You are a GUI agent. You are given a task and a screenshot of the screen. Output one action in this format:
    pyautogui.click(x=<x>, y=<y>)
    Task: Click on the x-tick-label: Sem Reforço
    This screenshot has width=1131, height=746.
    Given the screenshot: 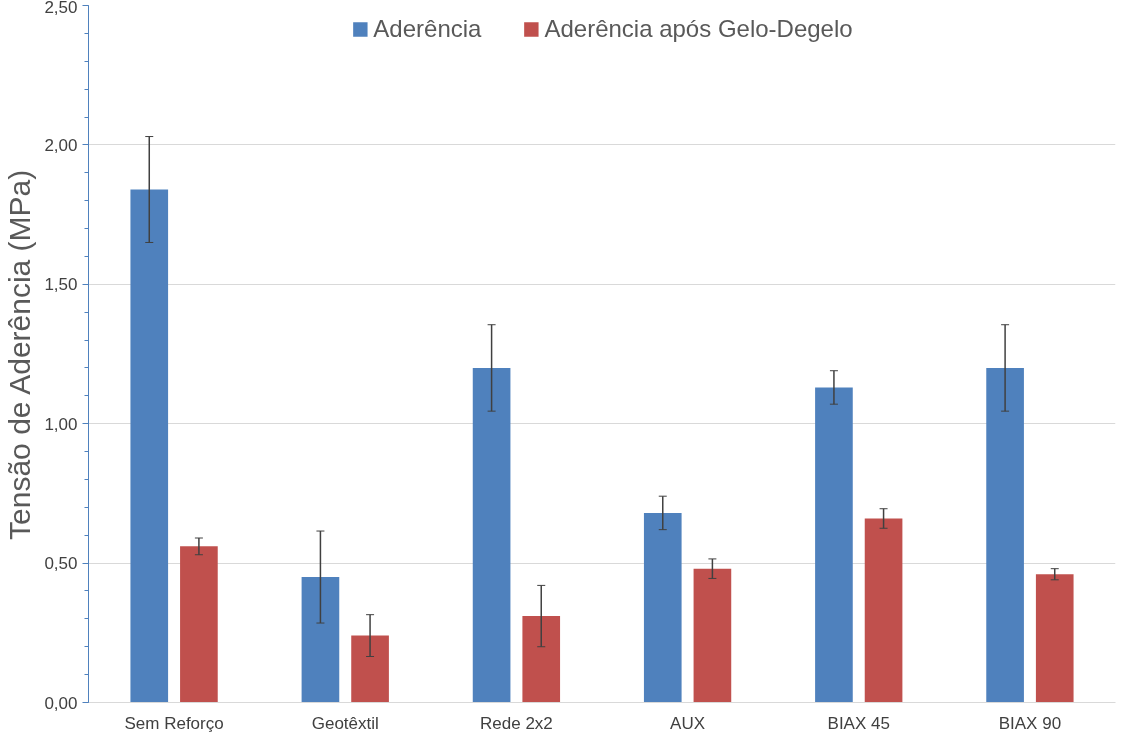 What is the action you would take?
    pyautogui.click(x=174, y=723)
    